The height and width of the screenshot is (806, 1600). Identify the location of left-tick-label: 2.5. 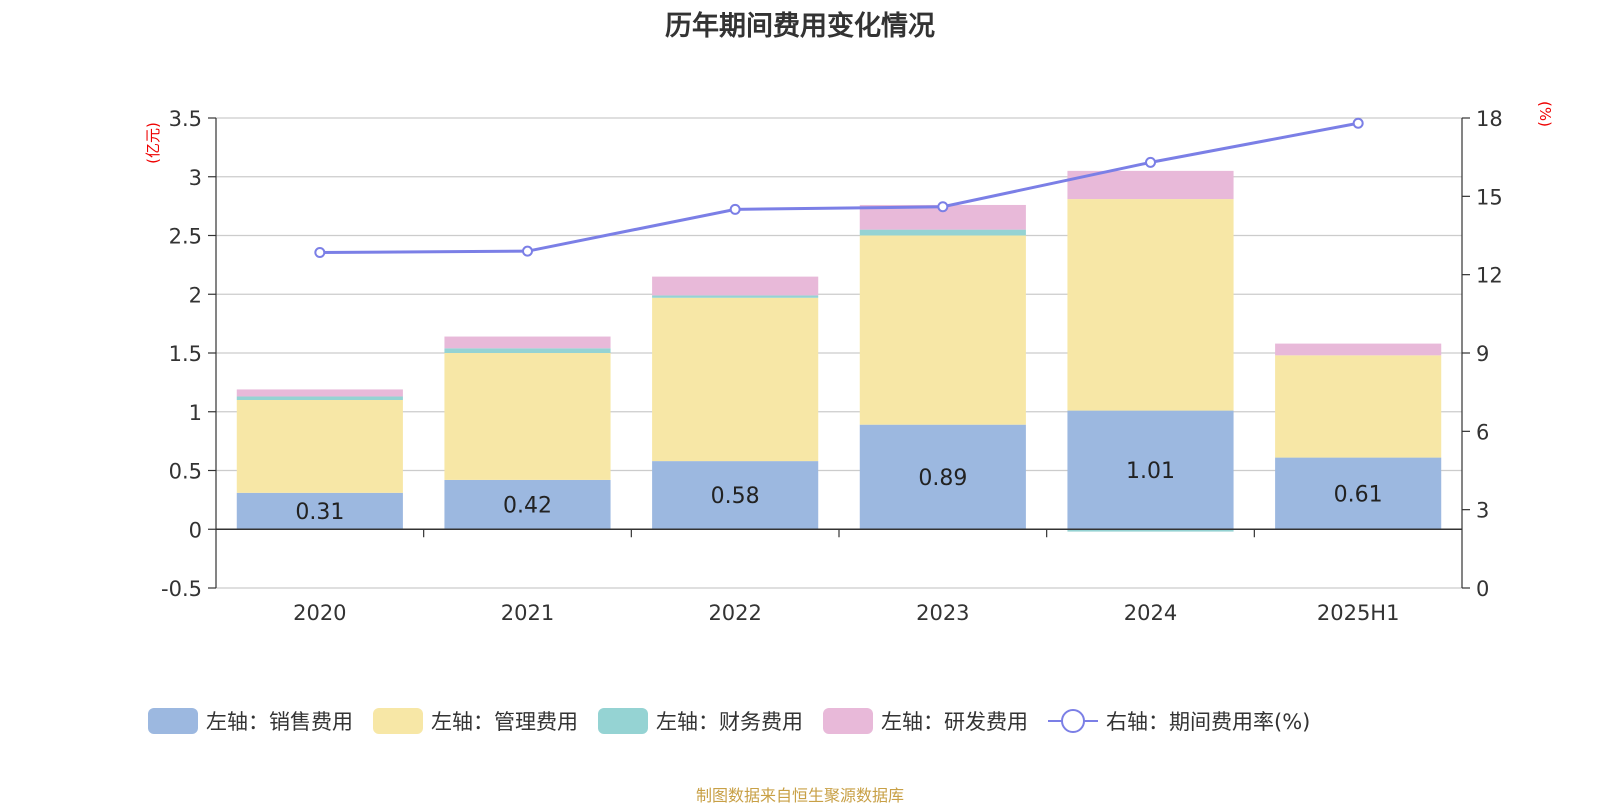
(185, 237).